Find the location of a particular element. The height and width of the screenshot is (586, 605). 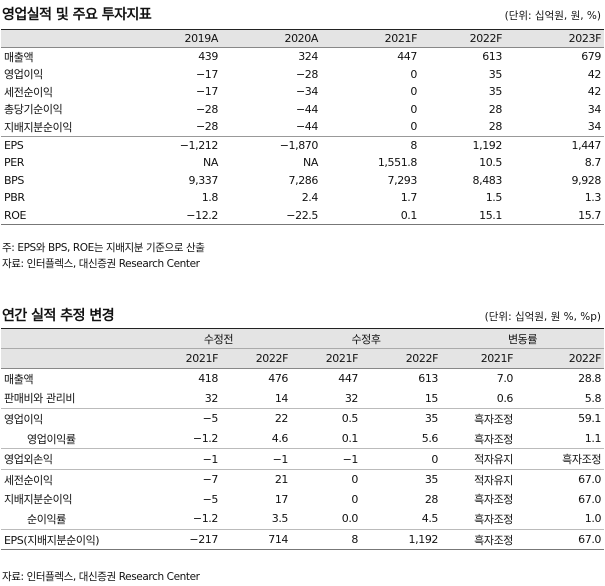

row-label: ROE is located at coordinates (15, 215).